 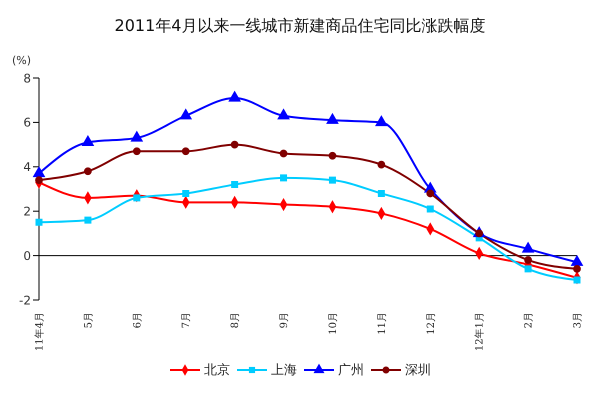 What do you see at coordinates (333, 323) in the screenshot?
I see `x-tick-label: 10月` at bounding box center [333, 323].